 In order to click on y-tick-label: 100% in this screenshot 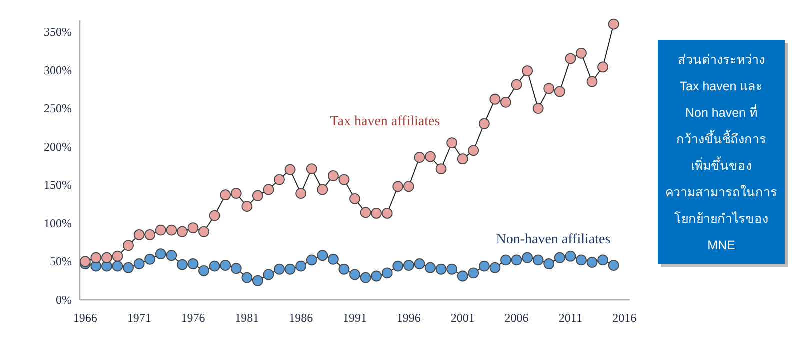, I will do `click(58, 223)`.